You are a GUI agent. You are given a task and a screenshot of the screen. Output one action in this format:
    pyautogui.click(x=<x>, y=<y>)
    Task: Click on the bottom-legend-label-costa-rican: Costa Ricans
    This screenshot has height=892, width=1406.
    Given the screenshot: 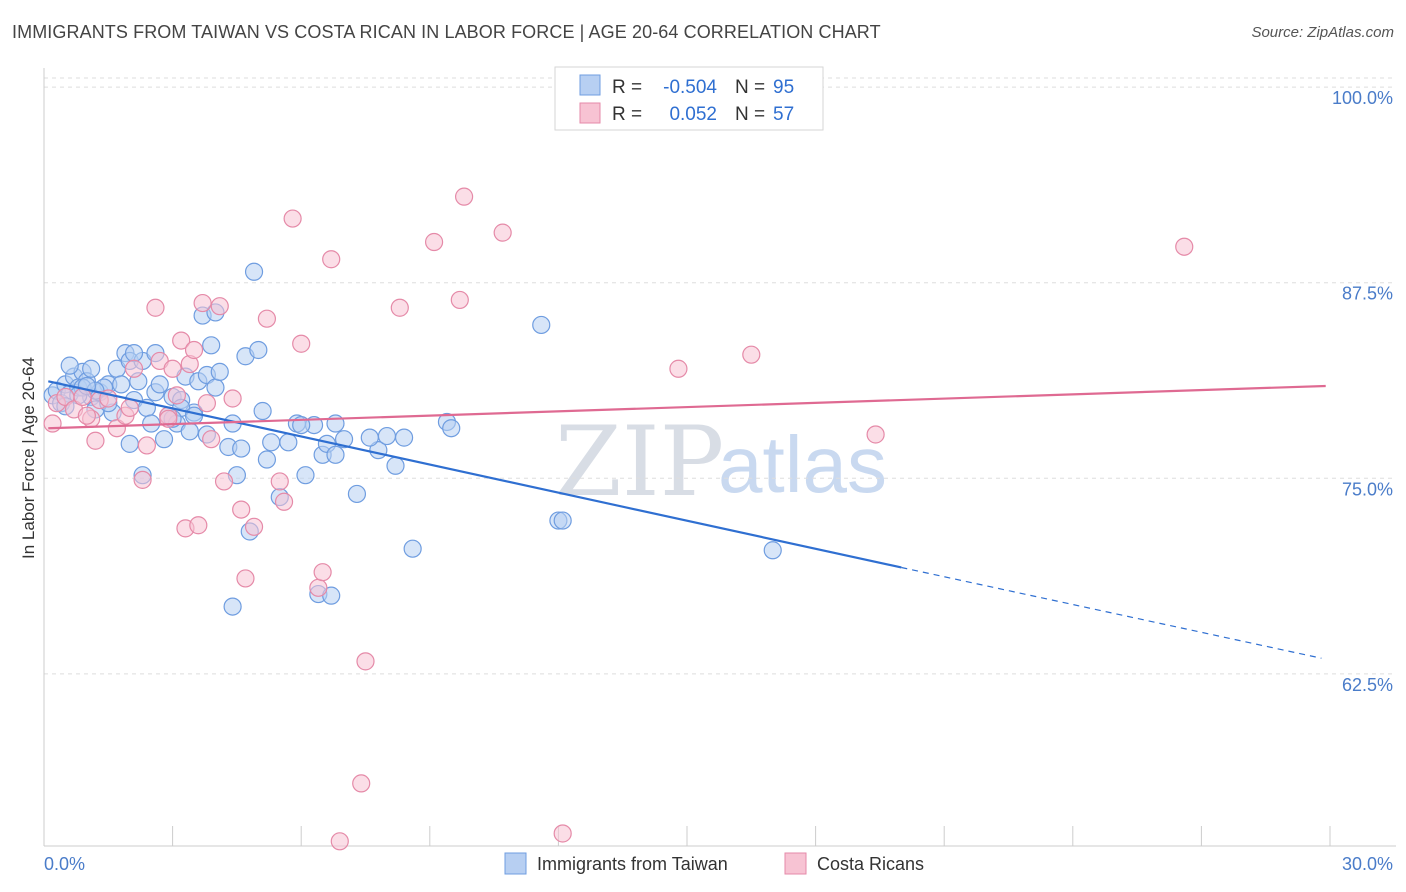 What is the action you would take?
    pyautogui.click(x=870, y=864)
    